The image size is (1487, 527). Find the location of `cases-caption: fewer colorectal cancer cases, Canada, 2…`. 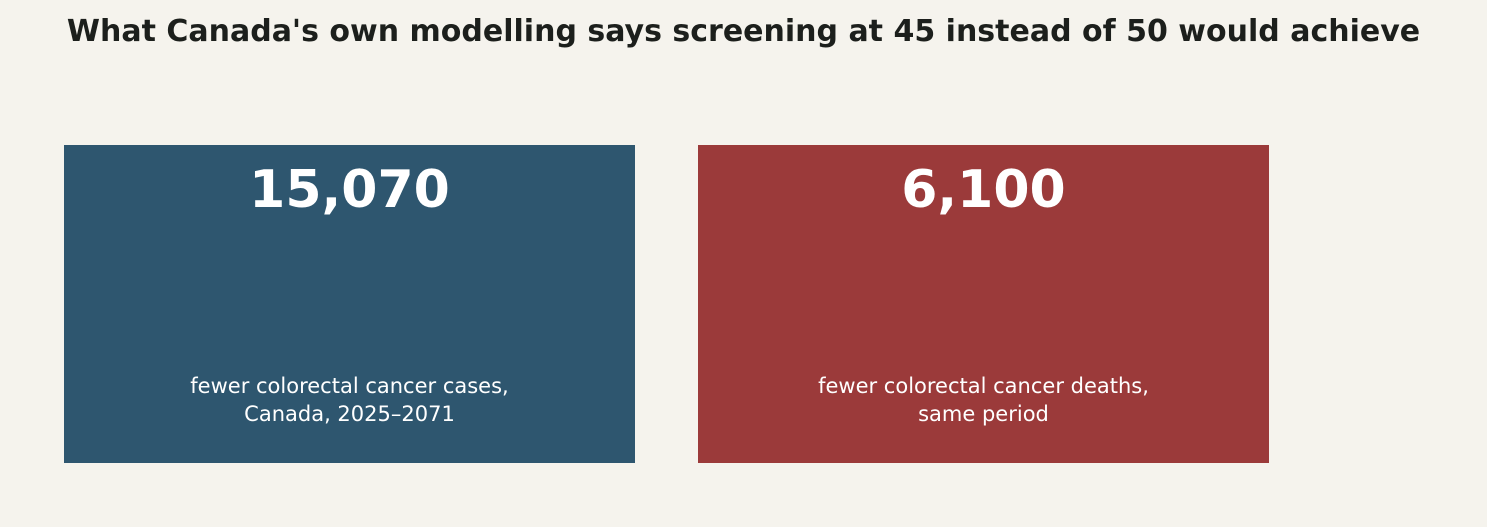

cases-caption: fewer colorectal cancer cases, Canada, 2… is located at coordinates (349, 400).